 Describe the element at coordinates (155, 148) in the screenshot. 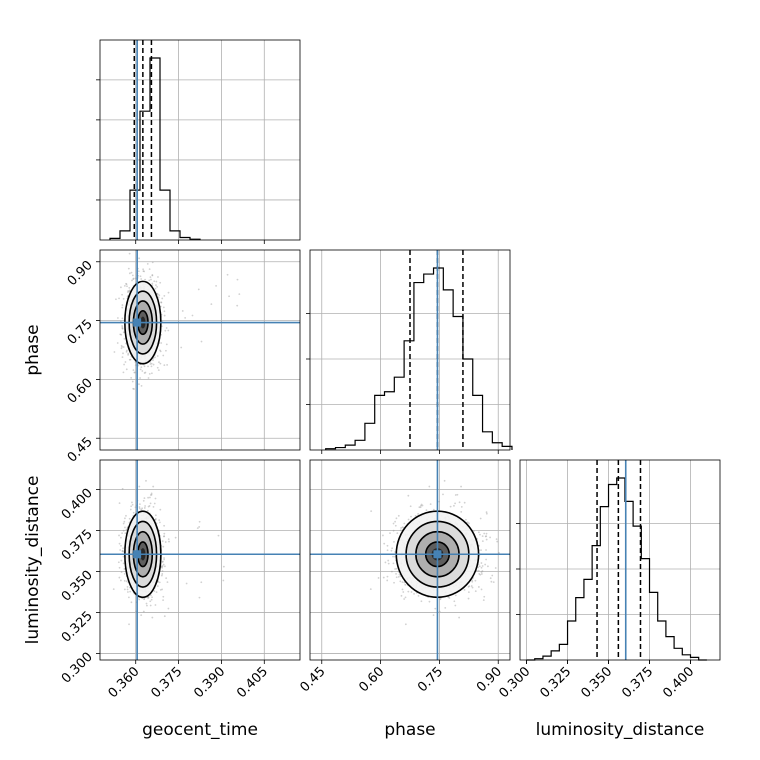

I see `histogram-geocent_time` at that location.